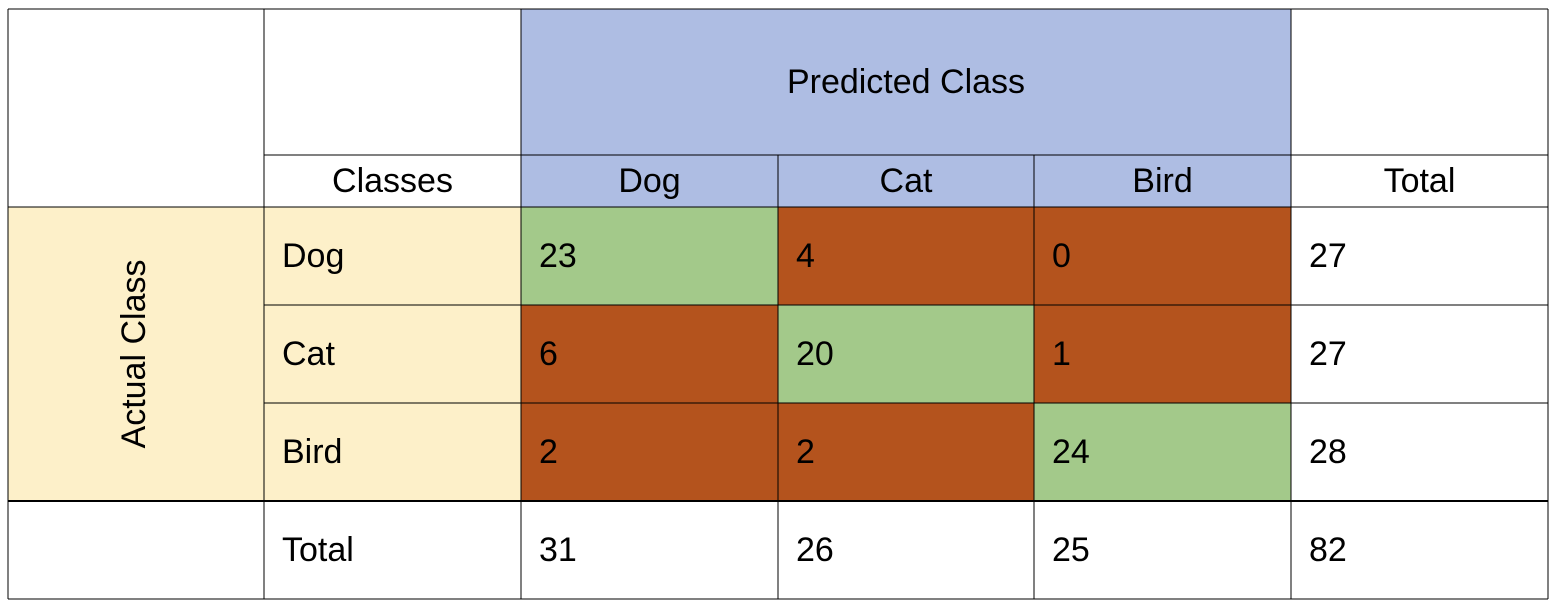 This screenshot has height=609, width=1558. Describe the element at coordinates (649, 256) in the screenshot. I see `matrix-cell-dog-dog` at that location.